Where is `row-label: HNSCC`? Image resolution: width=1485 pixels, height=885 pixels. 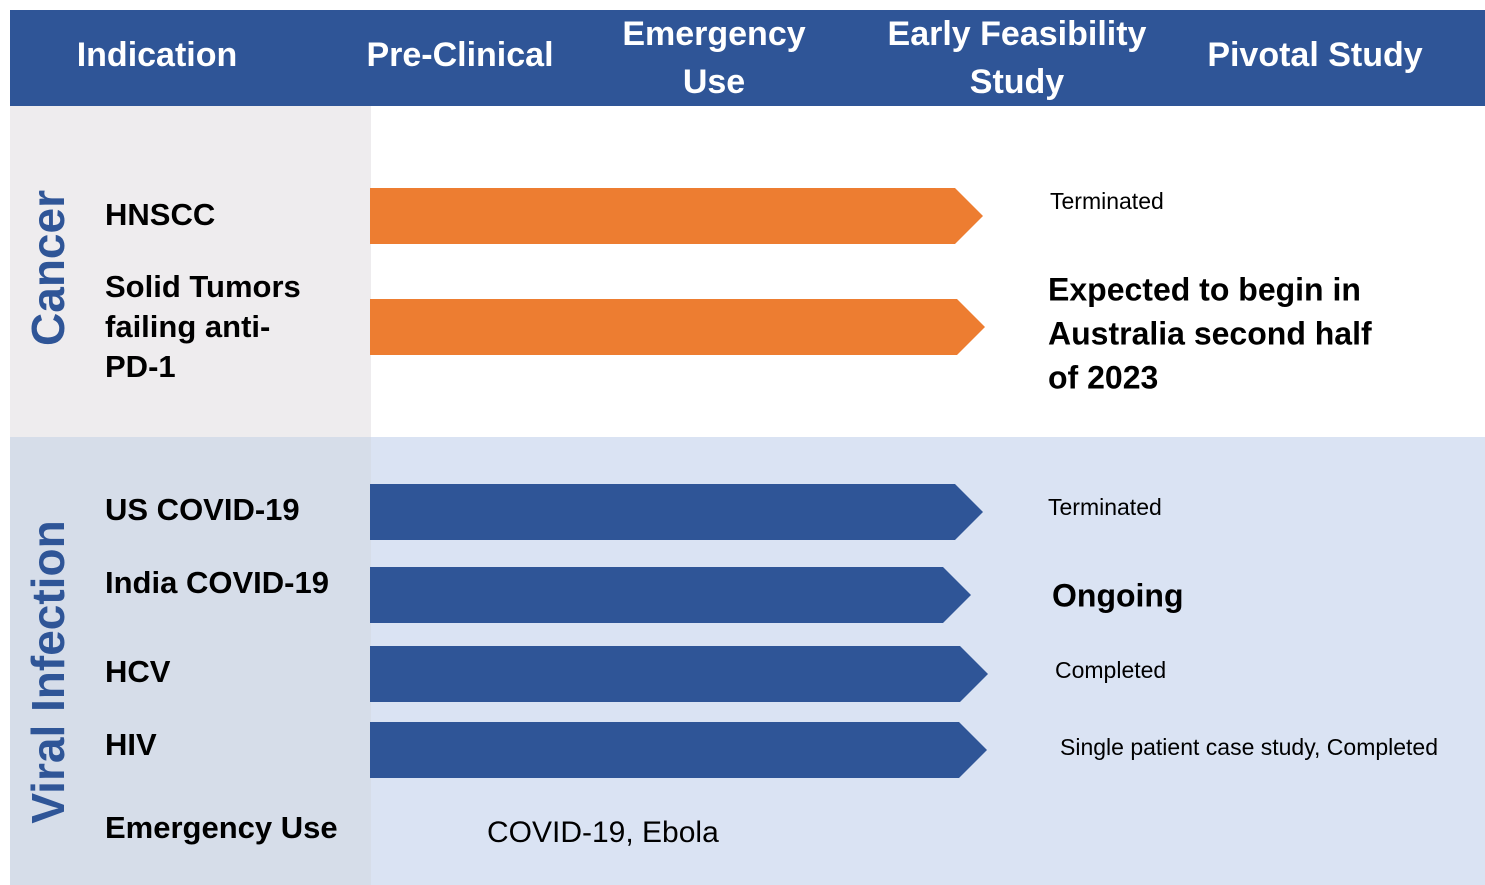
row-label: HNSCC is located at coordinates (160, 214).